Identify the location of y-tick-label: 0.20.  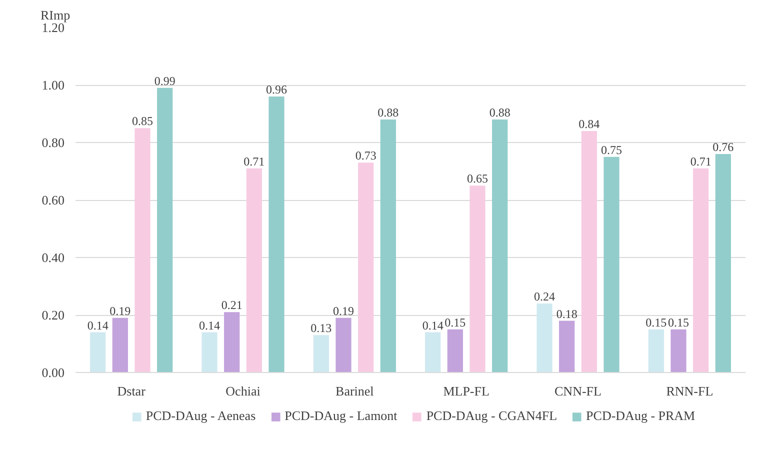
(53, 315).